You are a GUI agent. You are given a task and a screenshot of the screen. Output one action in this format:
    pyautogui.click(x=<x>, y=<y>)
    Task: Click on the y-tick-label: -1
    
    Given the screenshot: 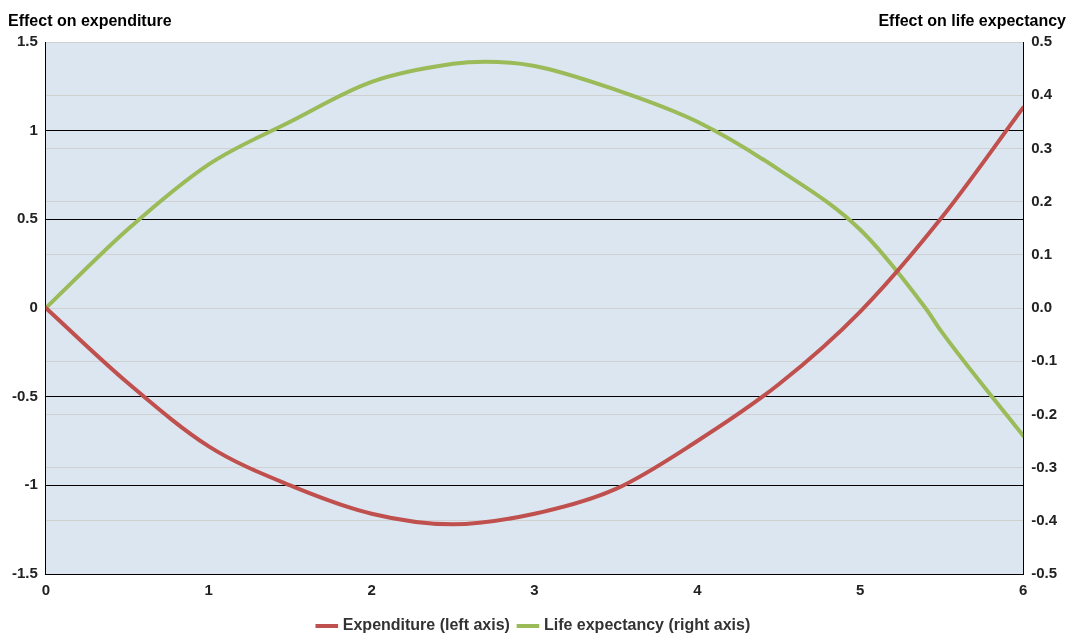 What is the action you would take?
    pyautogui.click(x=31, y=484)
    